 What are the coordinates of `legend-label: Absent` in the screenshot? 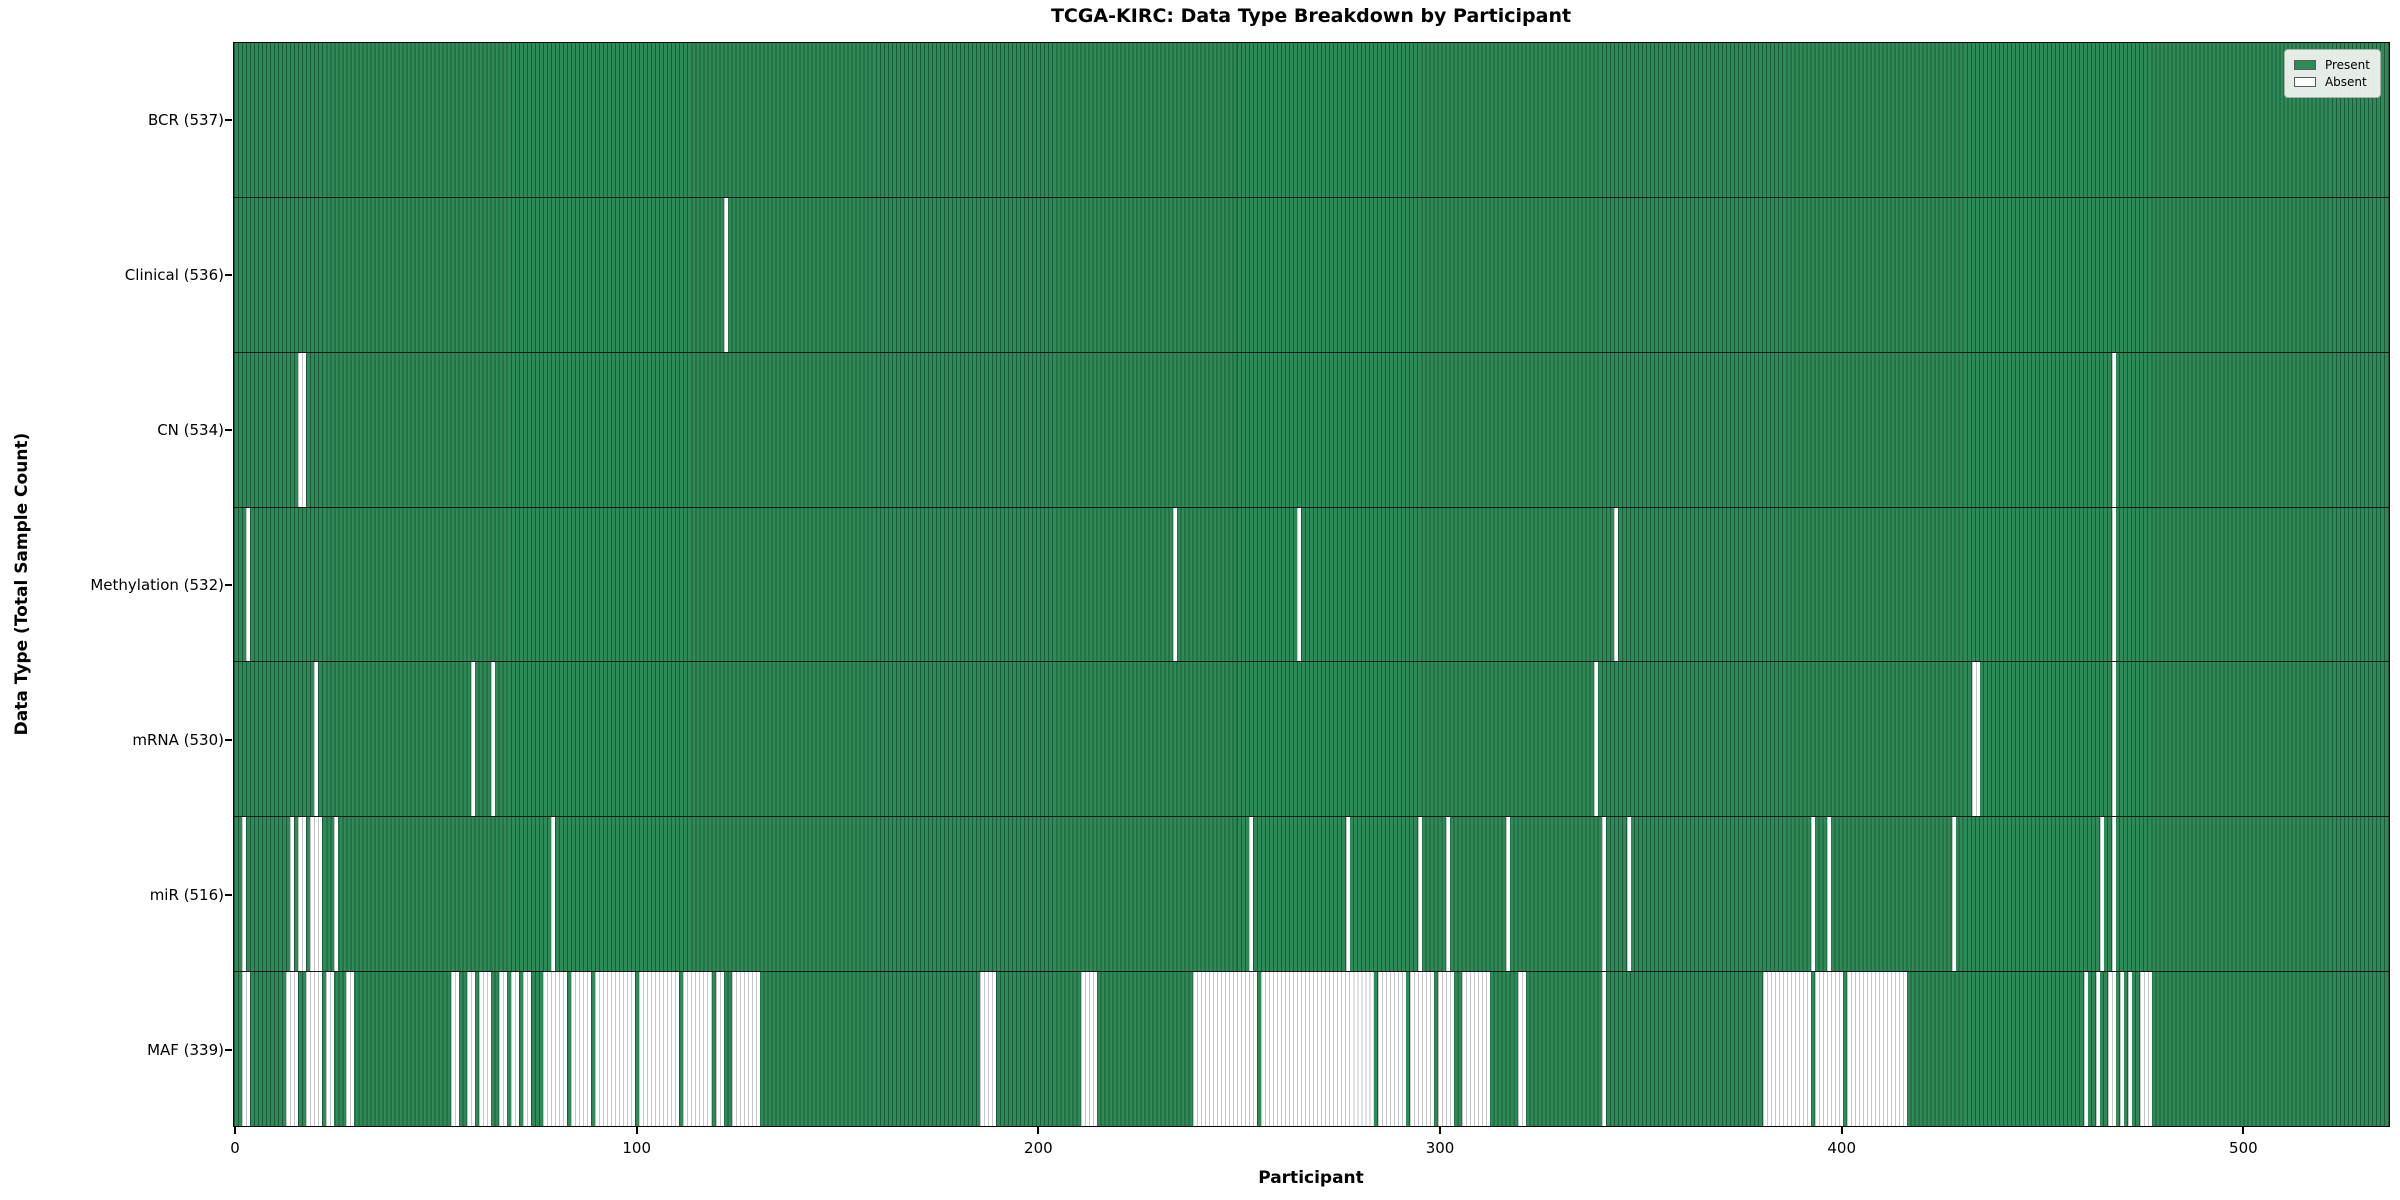 It's located at (2345, 82).